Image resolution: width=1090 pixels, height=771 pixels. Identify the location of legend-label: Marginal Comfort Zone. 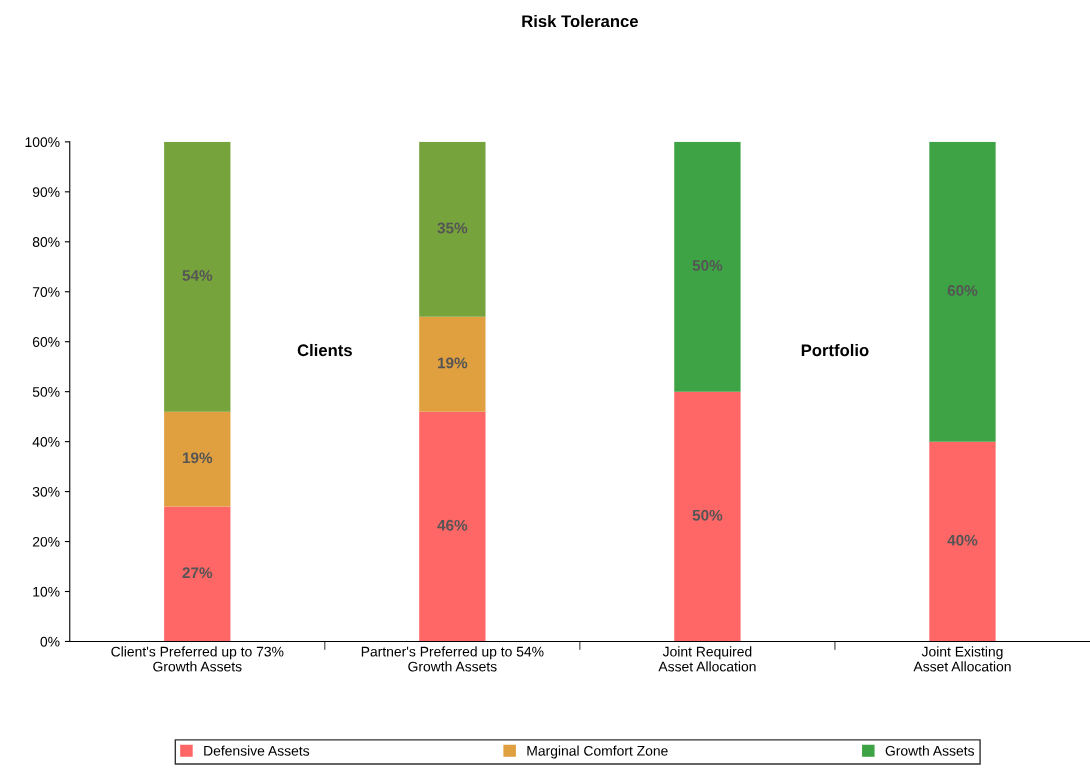
(597, 752).